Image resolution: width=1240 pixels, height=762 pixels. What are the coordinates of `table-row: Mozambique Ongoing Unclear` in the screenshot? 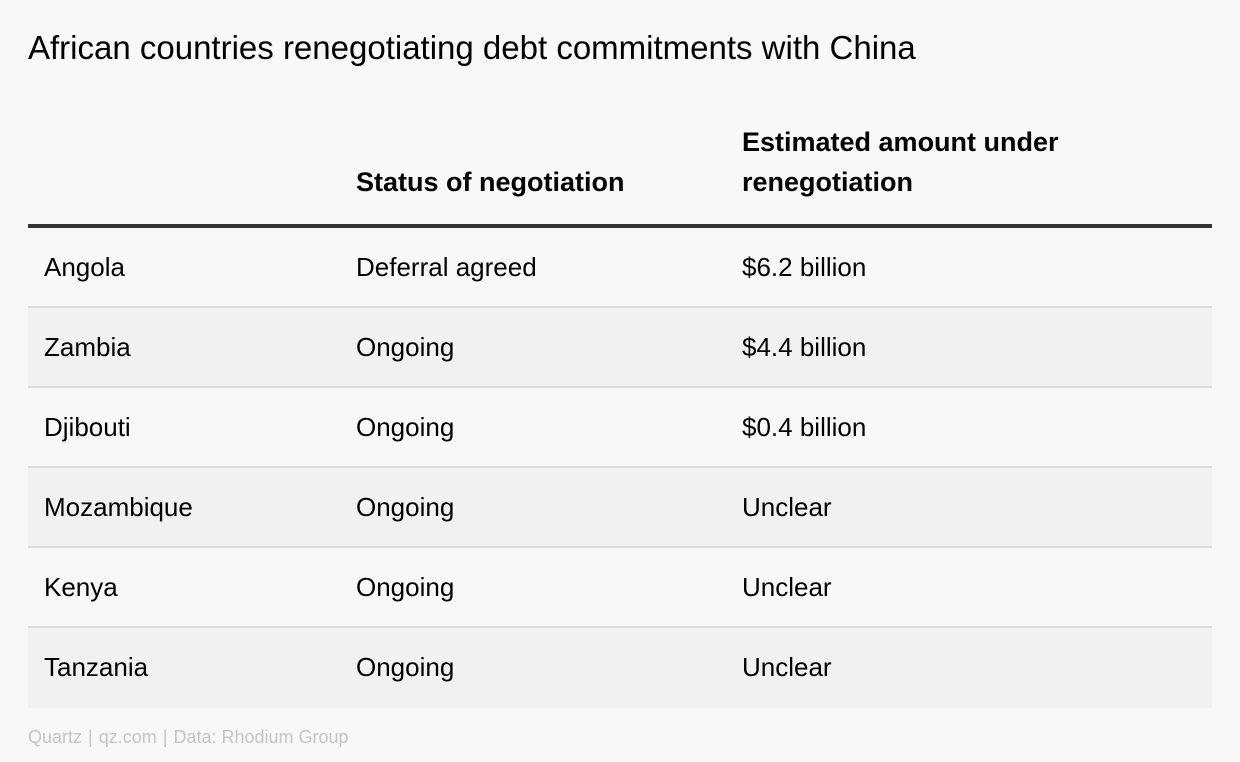 It's located at (620, 508).